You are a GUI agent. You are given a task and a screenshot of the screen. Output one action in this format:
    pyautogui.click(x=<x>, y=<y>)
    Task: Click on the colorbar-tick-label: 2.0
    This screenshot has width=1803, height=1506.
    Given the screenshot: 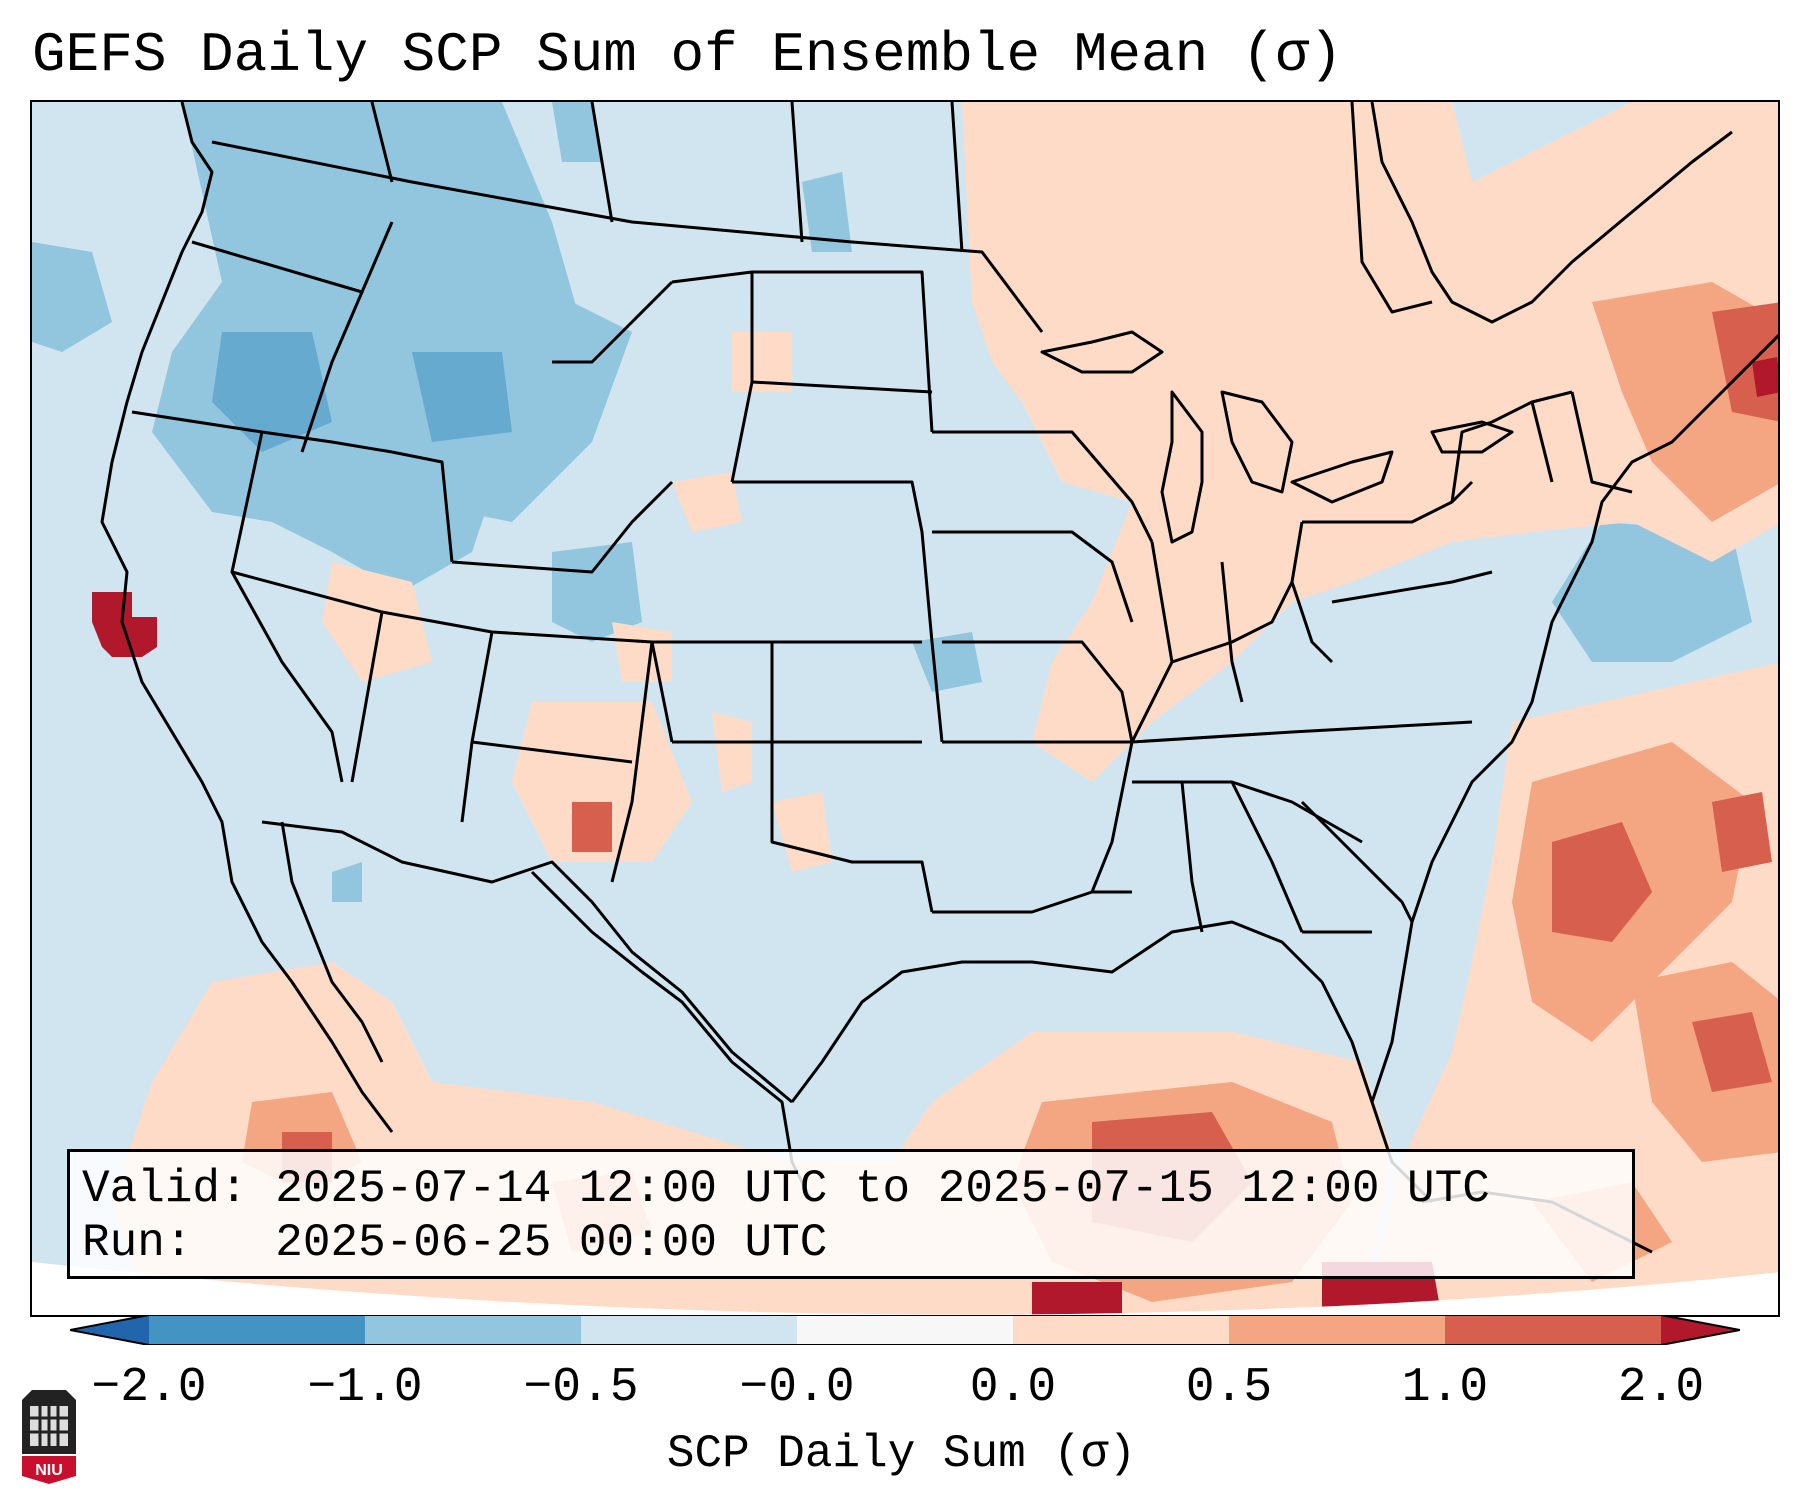 What is the action you would take?
    pyautogui.click(x=1661, y=1388)
    